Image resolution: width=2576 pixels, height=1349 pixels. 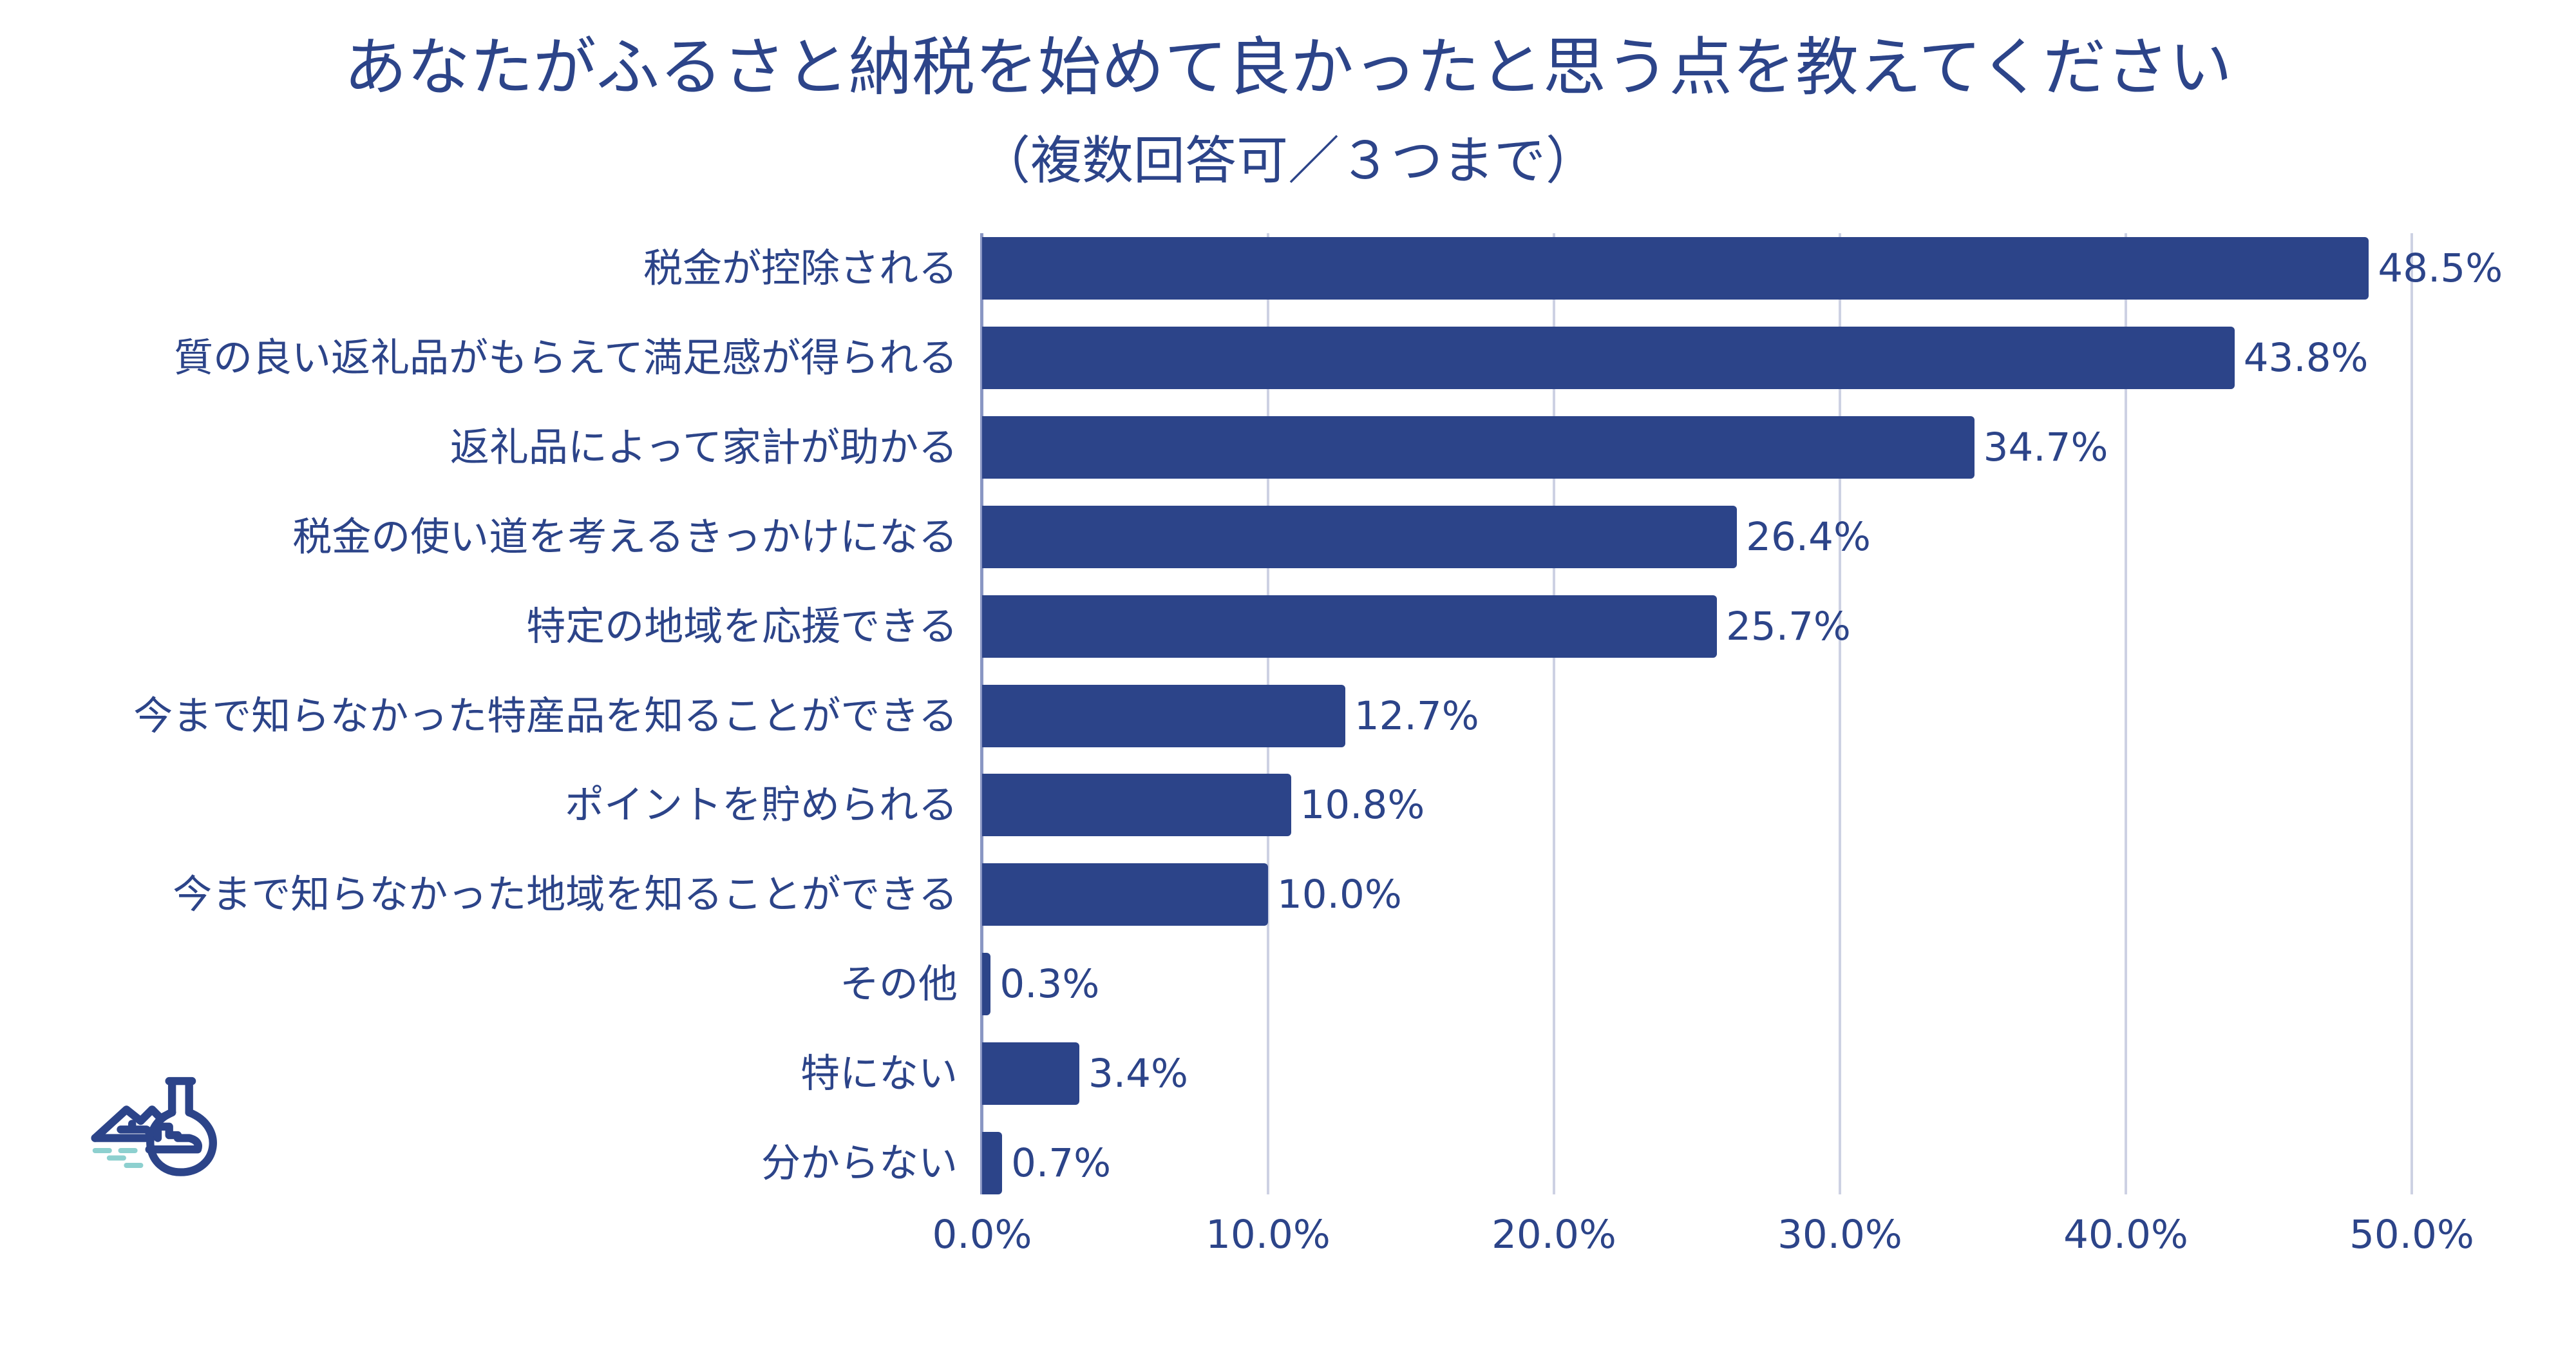 What do you see at coordinates (1061, 1163) in the screenshot?
I see `value-label: 0.7%` at bounding box center [1061, 1163].